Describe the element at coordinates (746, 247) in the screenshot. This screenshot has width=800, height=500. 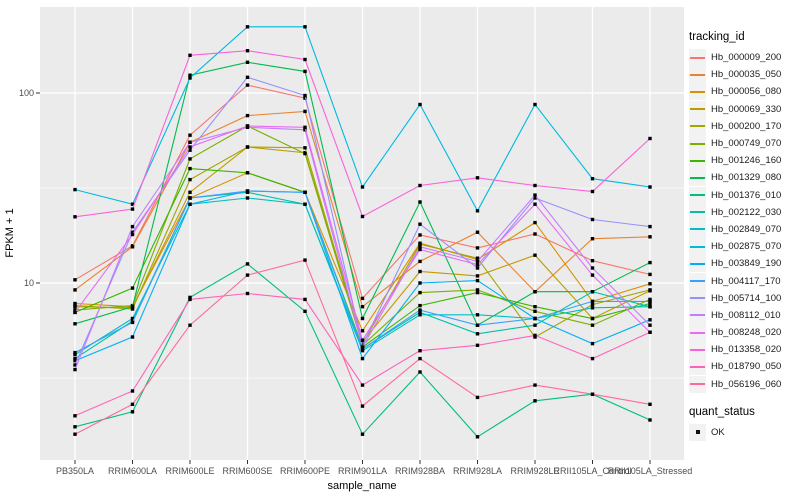
I see `legend-item-label: Hb_002875_070` at that location.